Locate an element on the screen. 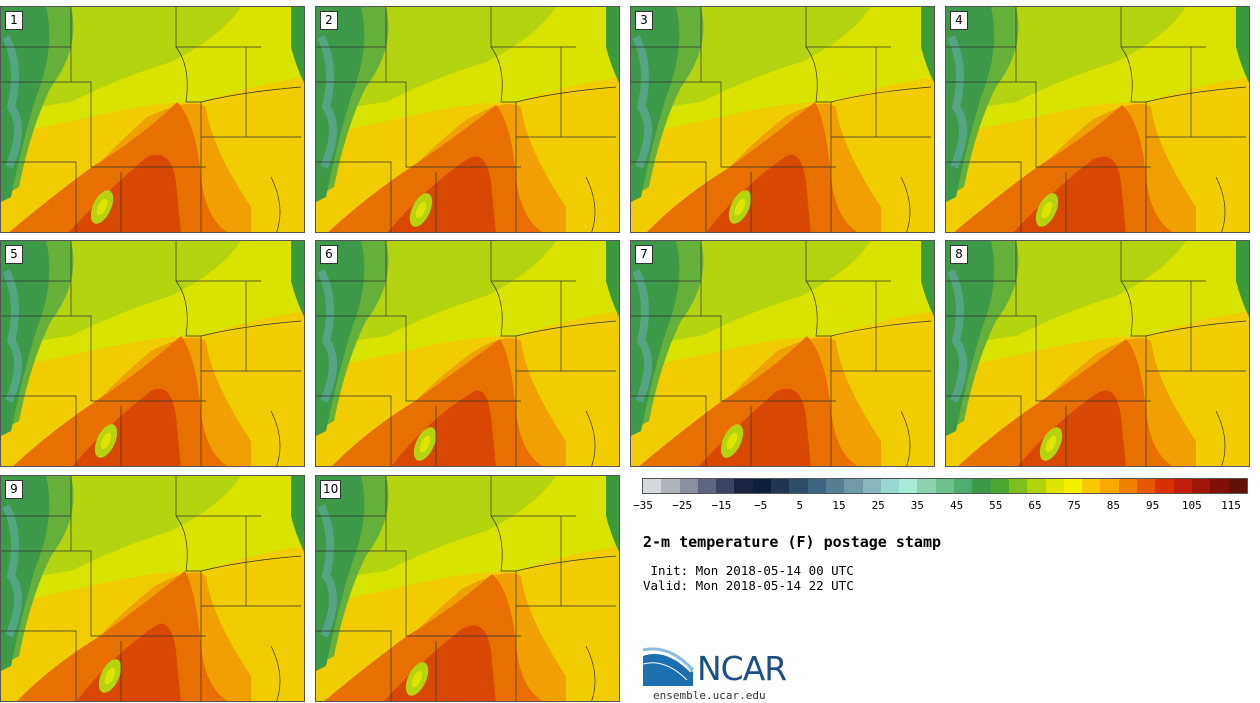 The height and width of the screenshot is (703, 1260). figure-title: 2-m temperature (F) postage stamp is located at coordinates (792, 542).